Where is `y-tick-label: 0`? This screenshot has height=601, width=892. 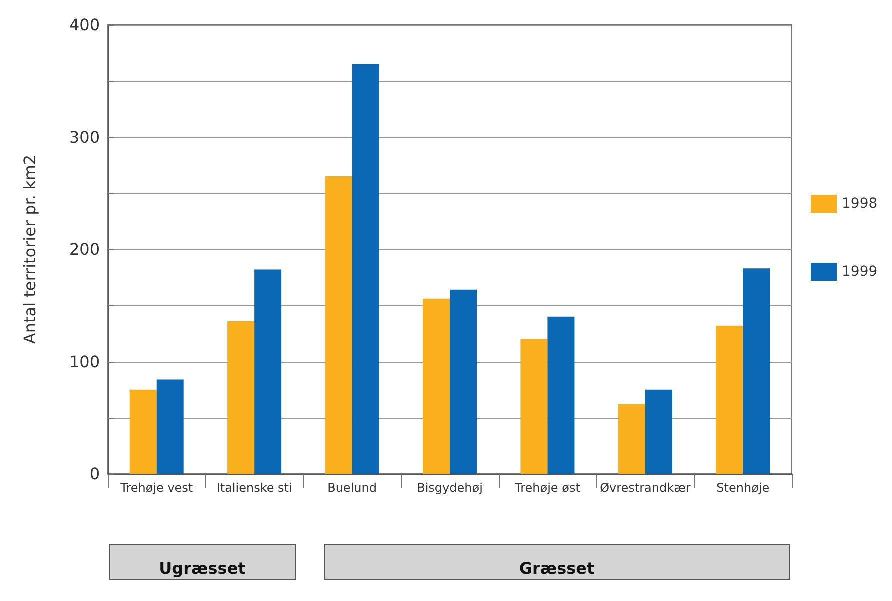
y-tick-label: 0 is located at coordinates (95, 474).